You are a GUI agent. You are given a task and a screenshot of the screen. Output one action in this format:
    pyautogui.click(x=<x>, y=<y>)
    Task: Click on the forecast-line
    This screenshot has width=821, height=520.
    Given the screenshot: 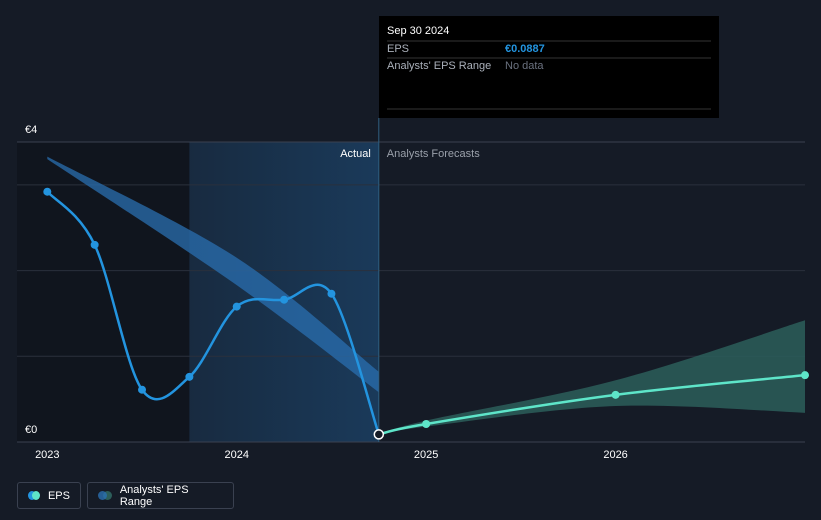 What is the action you would take?
    pyautogui.click(x=592, y=404)
    